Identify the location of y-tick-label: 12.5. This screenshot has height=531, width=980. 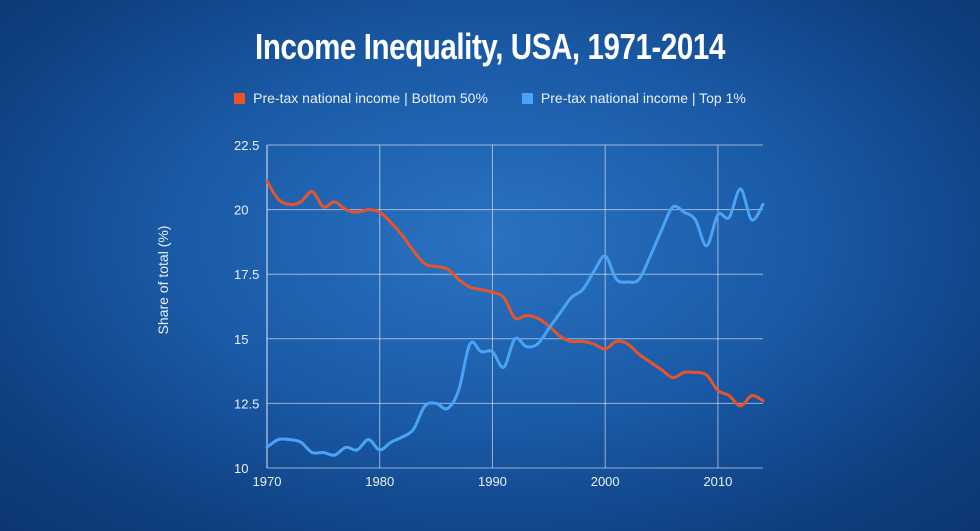
(246, 403).